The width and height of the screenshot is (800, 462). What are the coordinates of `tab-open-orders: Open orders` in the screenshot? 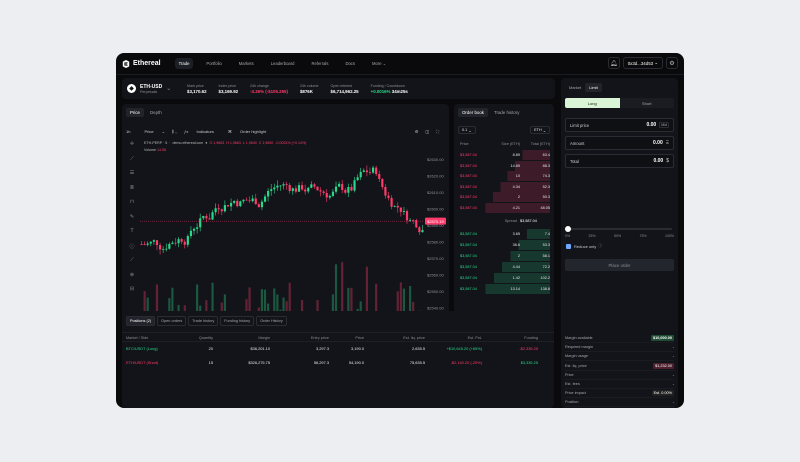 It's located at (172, 321).